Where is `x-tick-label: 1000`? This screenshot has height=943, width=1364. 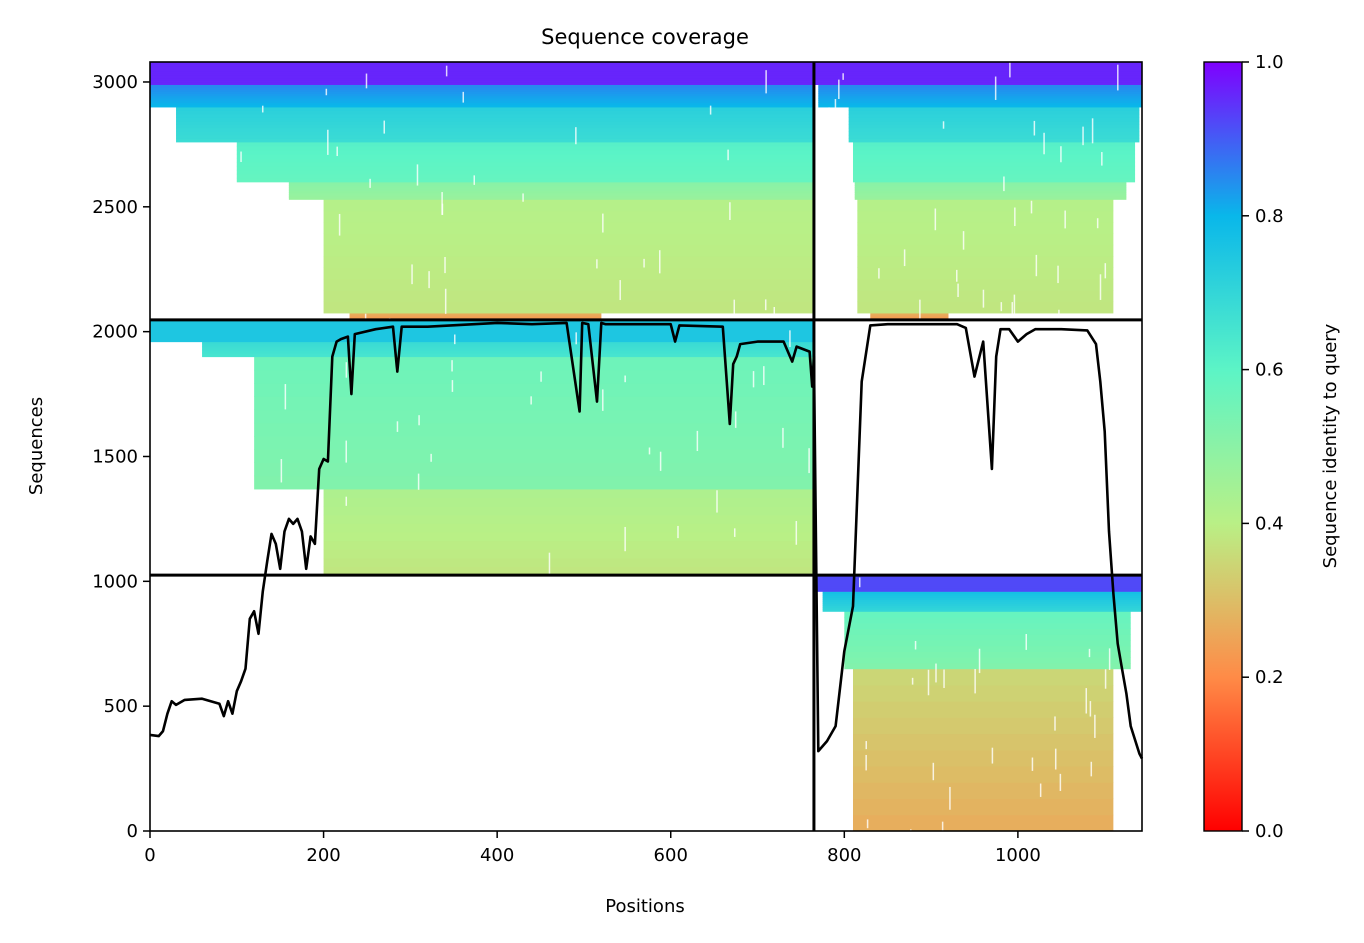 x-tick-label: 1000 is located at coordinates (1018, 855).